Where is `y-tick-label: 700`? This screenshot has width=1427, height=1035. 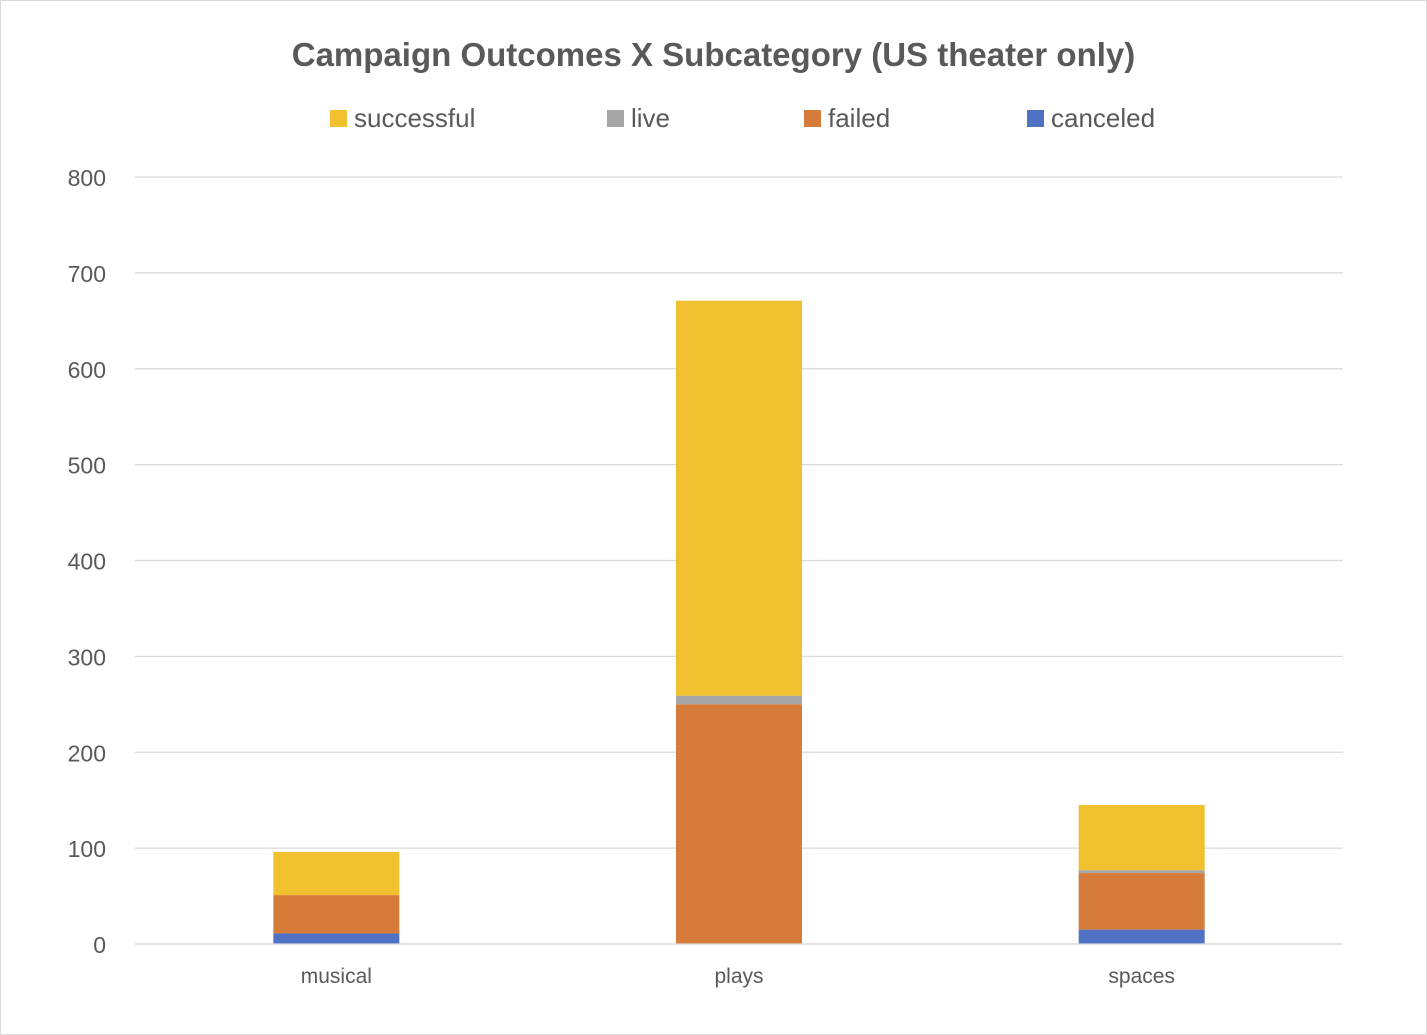
y-tick-label: 700 is located at coordinates (87, 274).